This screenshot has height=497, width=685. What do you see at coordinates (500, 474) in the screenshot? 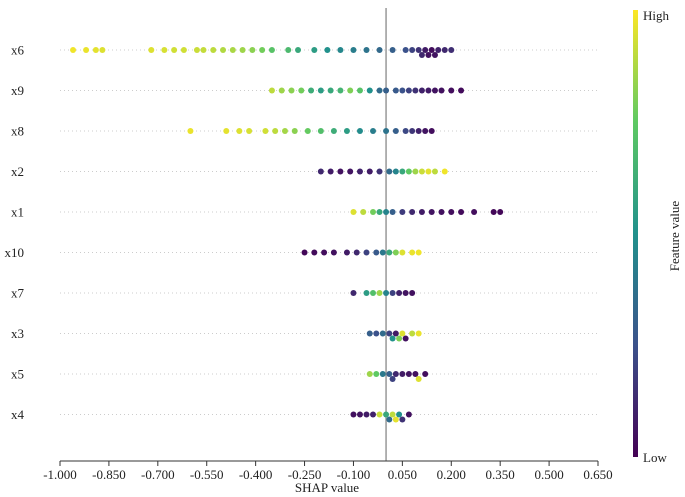
I see `x-tick-label: 0.350` at bounding box center [500, 474].